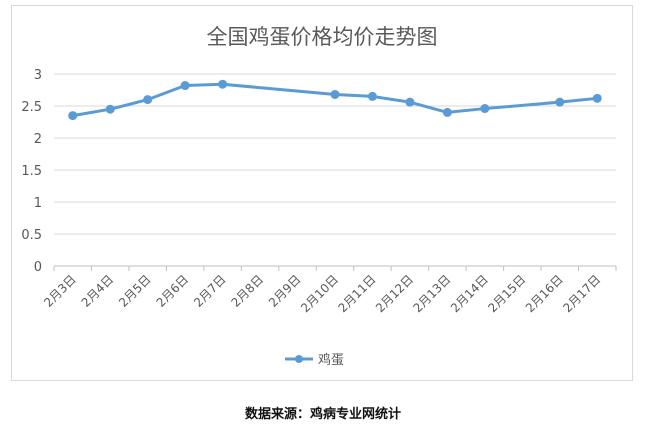 Image resolution: width=646 pixels, height=433 pixels. What do you see at coordinates (248, 291) in the screenshot?
I see `x-tick-label: 2月8日` at bounding box center [248, 291].